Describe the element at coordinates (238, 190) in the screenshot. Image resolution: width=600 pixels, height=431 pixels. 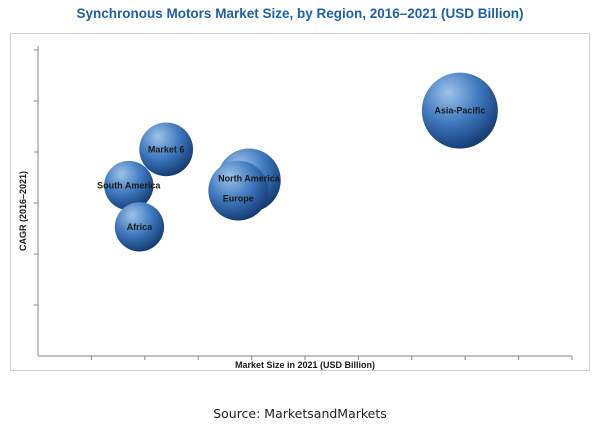
I see `bubble-europe` at that location.